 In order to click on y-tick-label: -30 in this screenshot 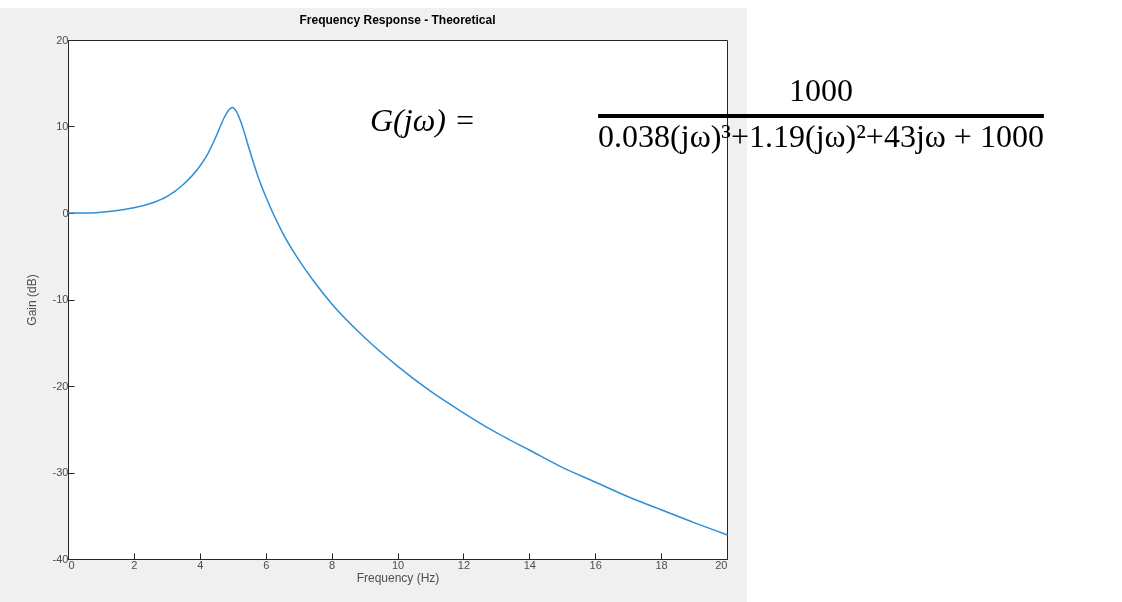, I will do `click(60, 472)`.